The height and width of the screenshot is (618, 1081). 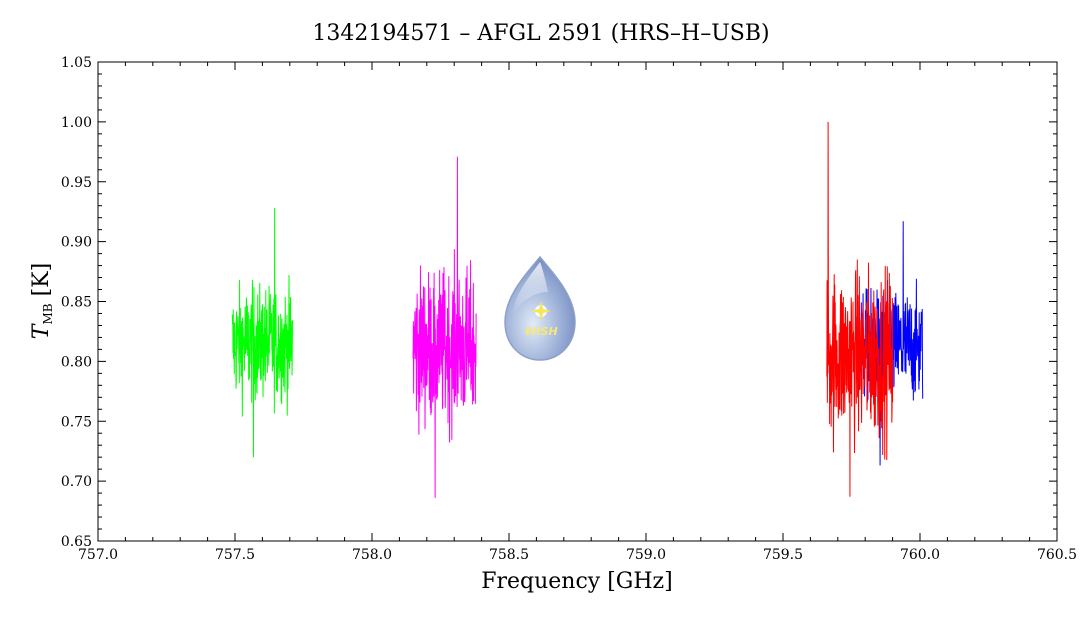 What do you see at coordinates (48, 313) in the screenshot?
I see `y-axis-label-subscript: MB` at bounding box center [48, 313].